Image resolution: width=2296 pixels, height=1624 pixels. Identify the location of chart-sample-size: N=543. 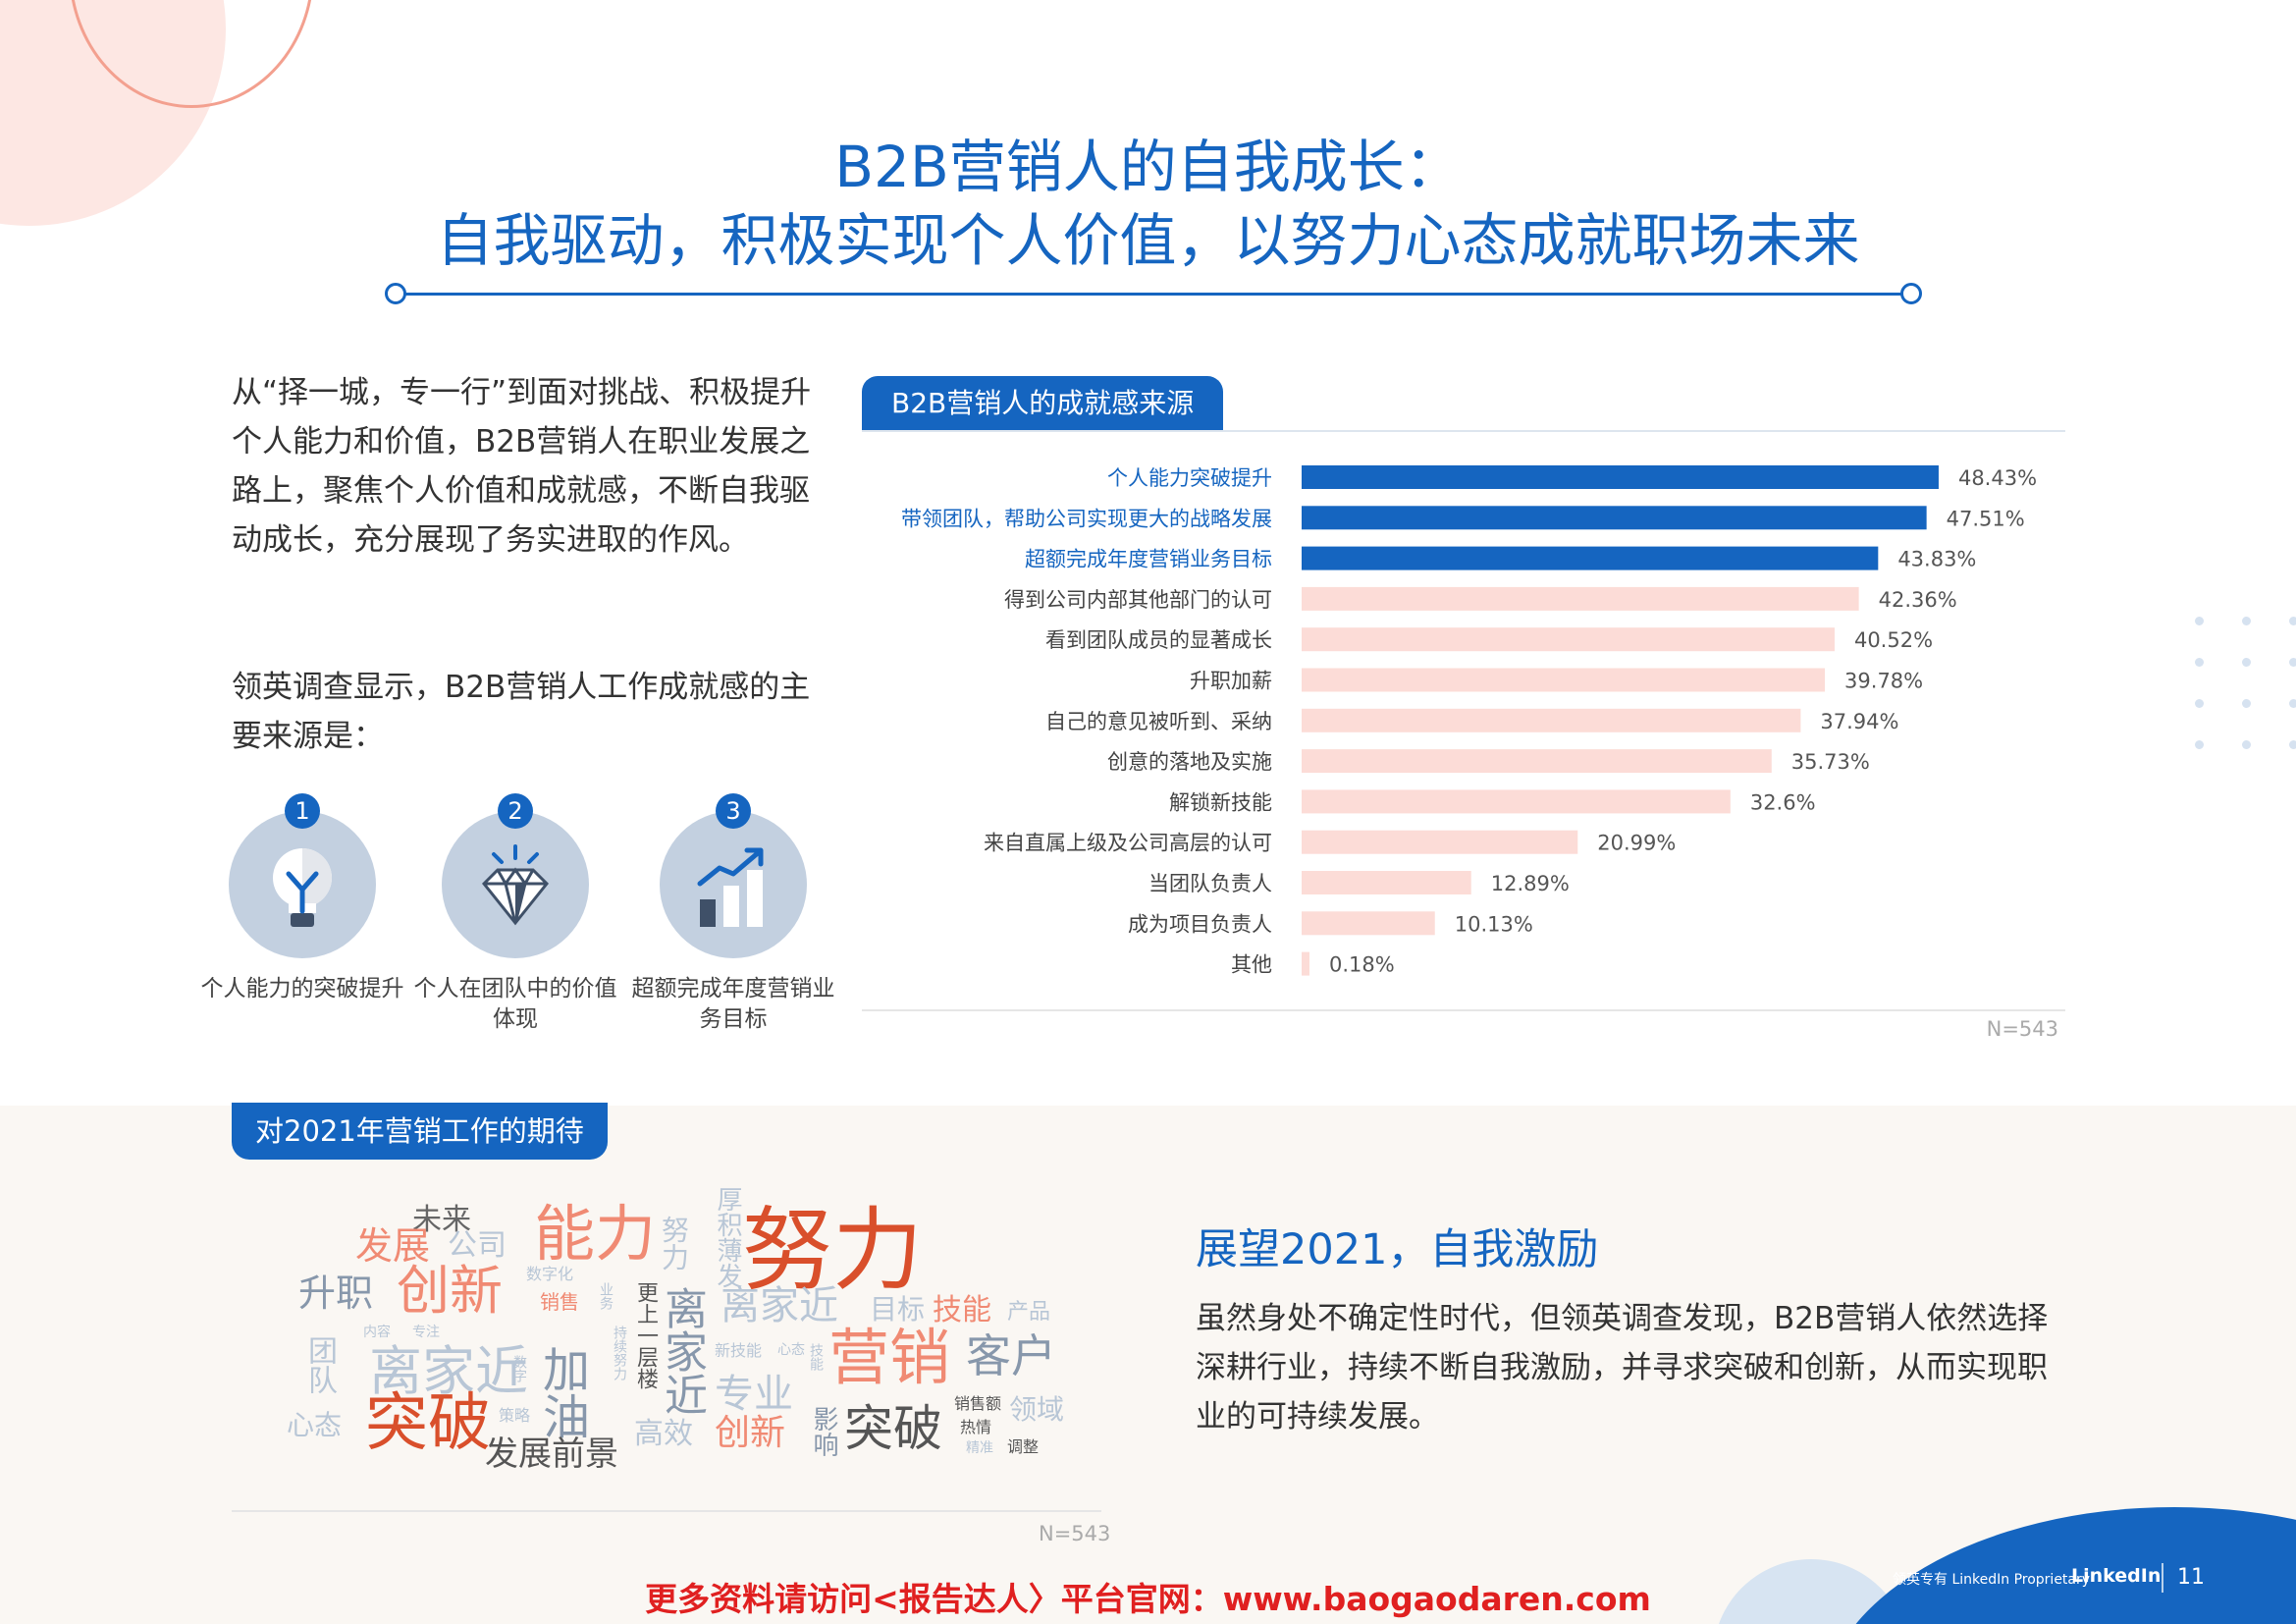
(2022, 1029).